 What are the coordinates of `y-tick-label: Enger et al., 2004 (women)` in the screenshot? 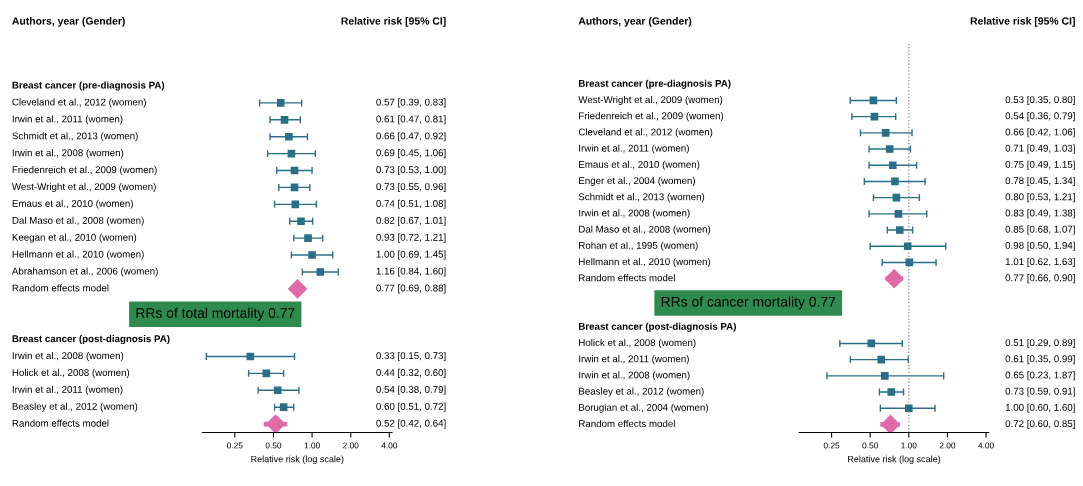 It's located at (637, 181).